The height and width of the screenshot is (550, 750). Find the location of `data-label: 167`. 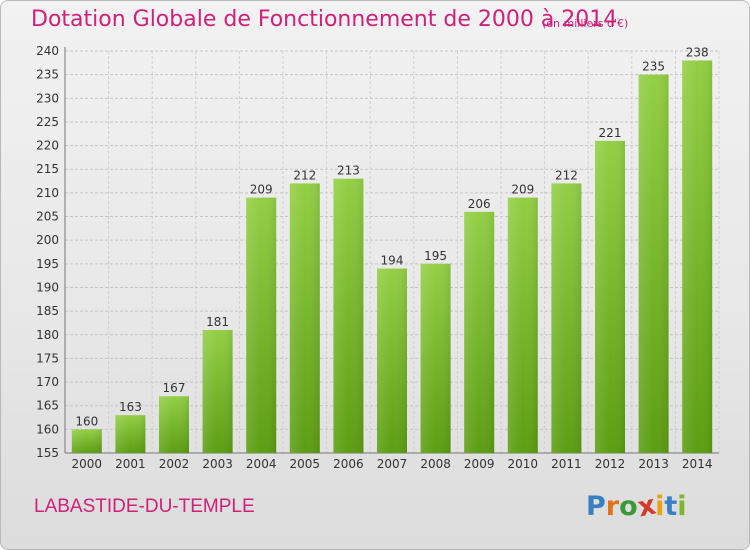

data-label: 167 is located at coordinates (174, 388).